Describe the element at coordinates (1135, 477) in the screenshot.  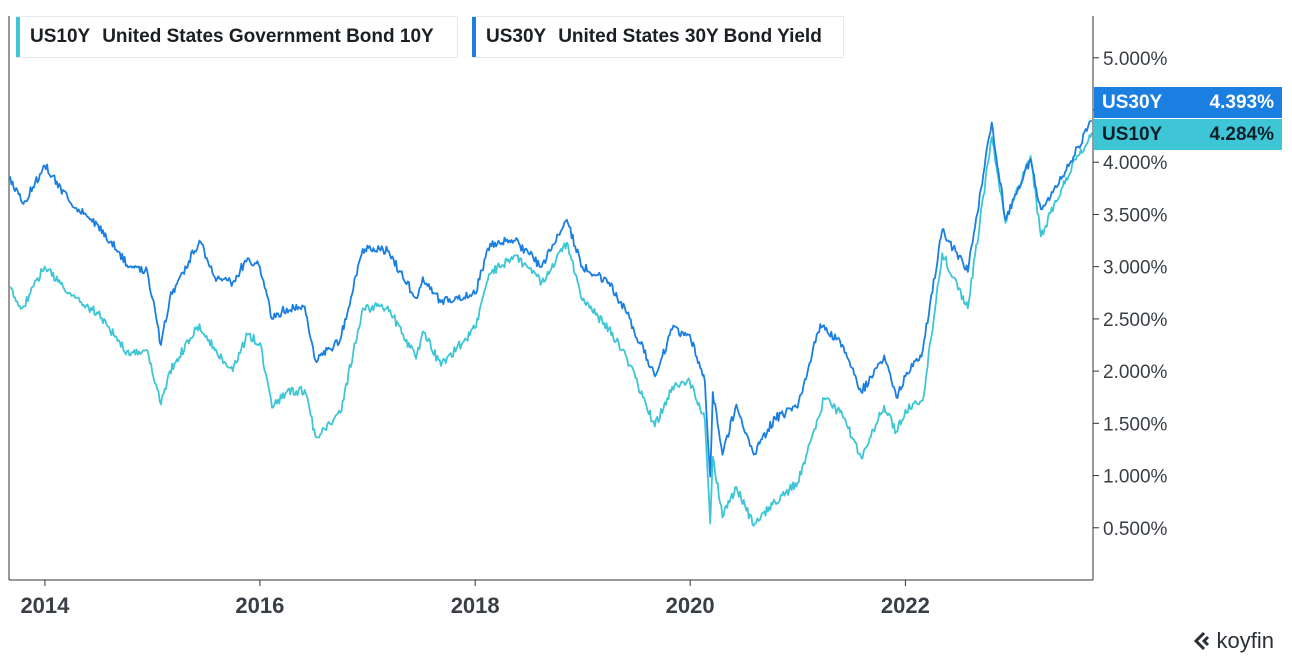
I see `y-tick-label: 1.000%` at that location.